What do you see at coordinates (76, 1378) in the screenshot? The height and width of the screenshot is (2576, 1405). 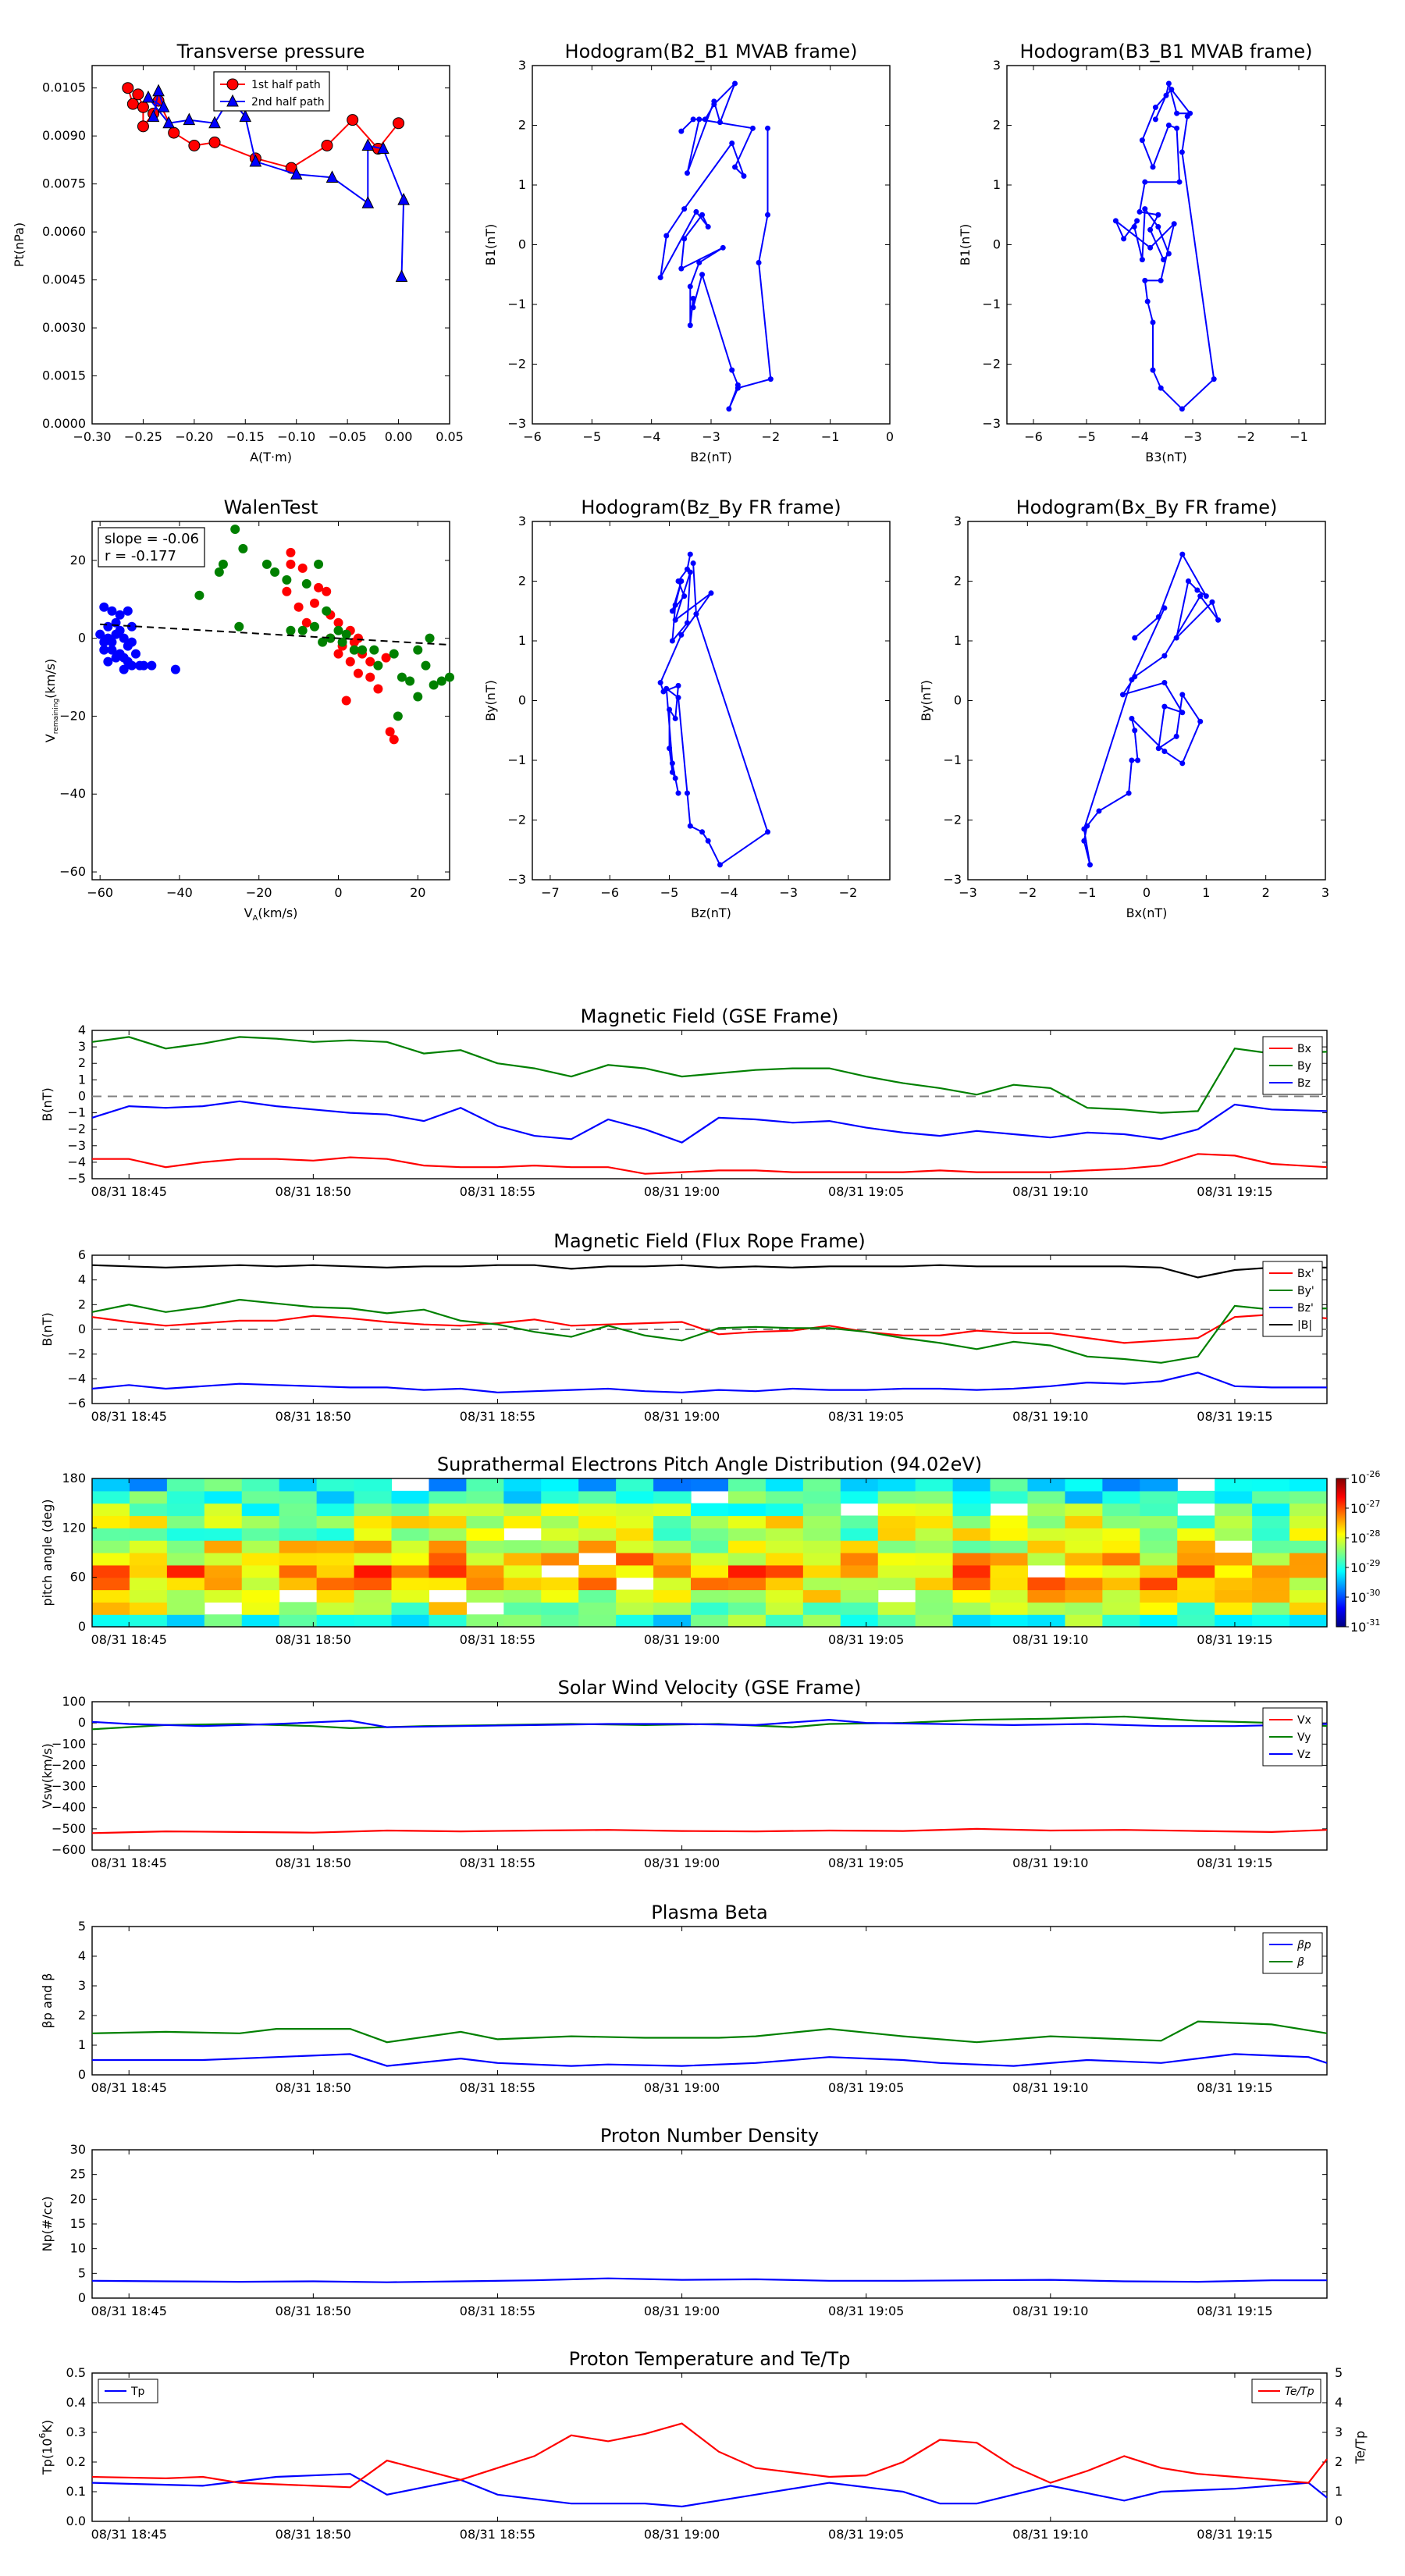 I see `y-tick-label: −4` at bounding box center [76, 1378].